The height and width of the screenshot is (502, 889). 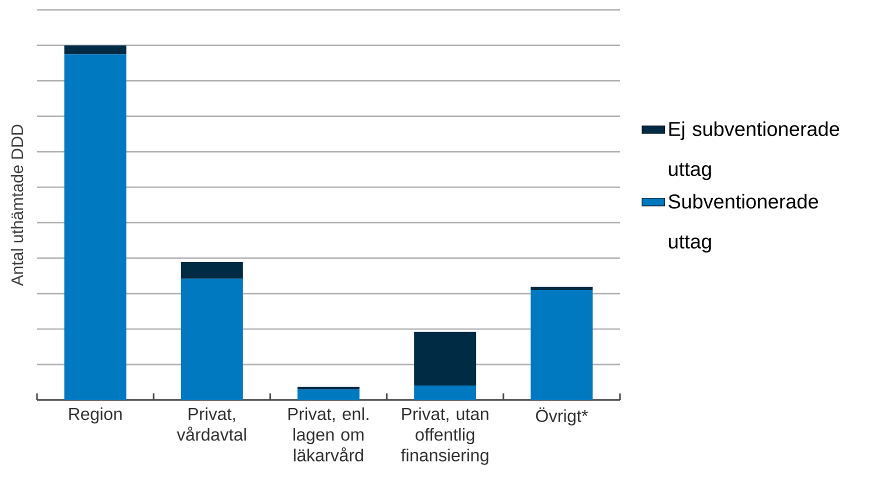 What do you see at coordinates (328, 434) in the screenshot?
I see `x-tick-label: Privat, enl. lagen om läkarvård` at bounding box center [328, 434].